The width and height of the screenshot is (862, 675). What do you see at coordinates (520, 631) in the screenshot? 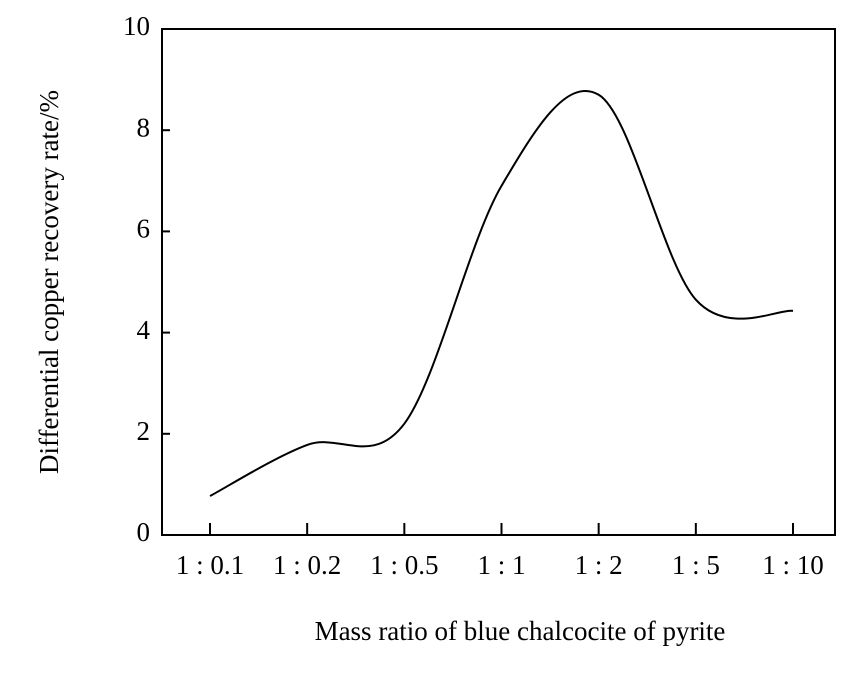
I see `x-axis-label: Mass ratio of blue chalcocite of pyrite` at bounding box center [520, 631].